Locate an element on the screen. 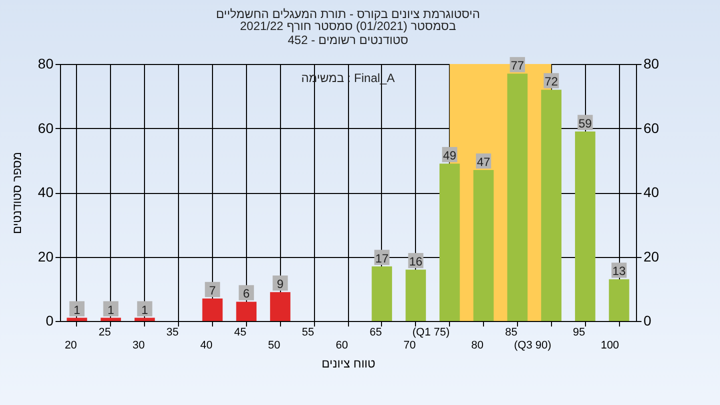  data-label: 13 is located at coordinates (619, 271).